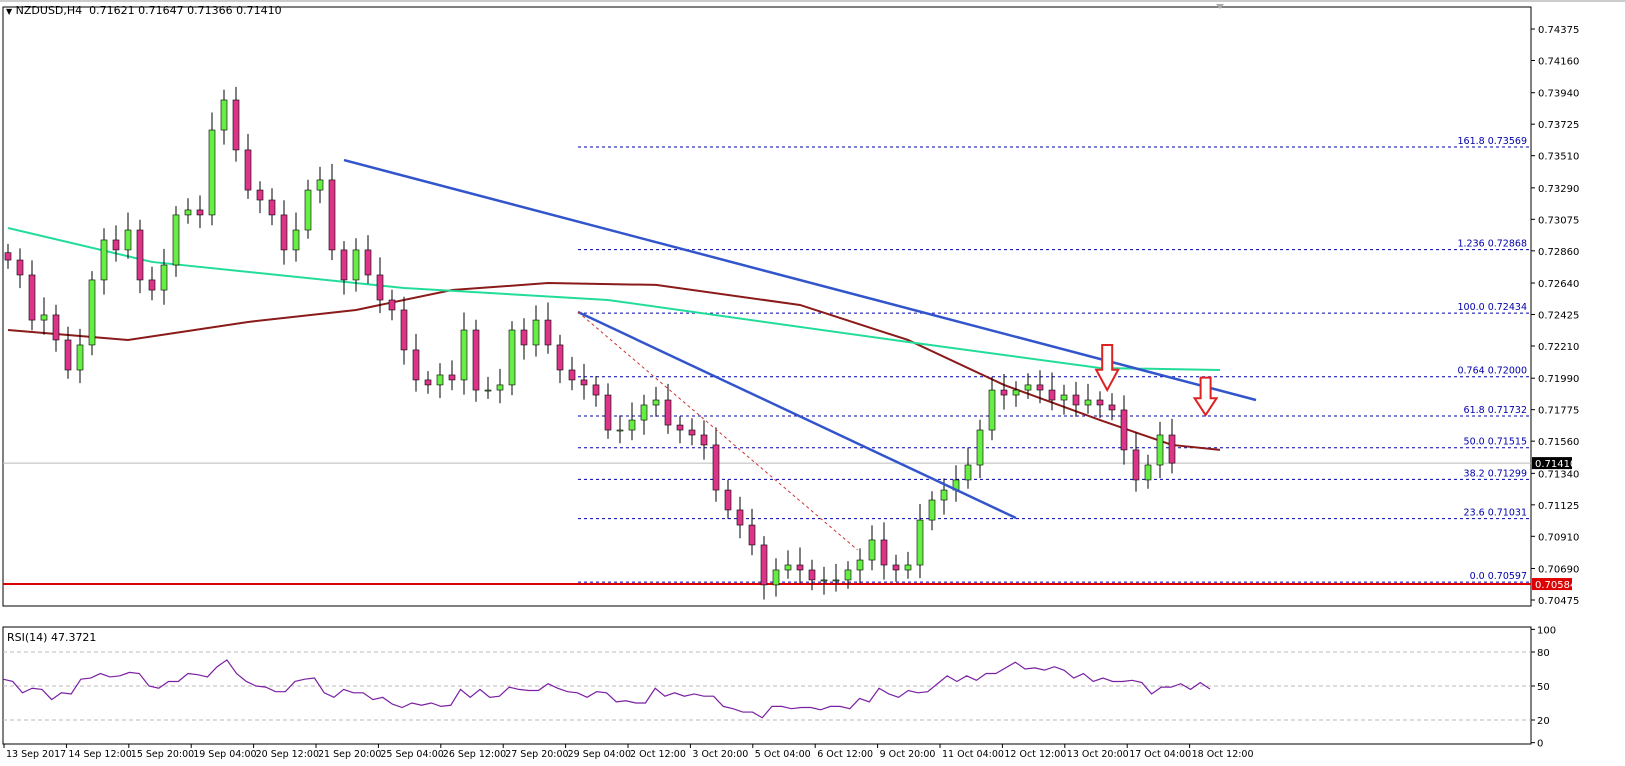 The height and width of the screenshot is (766, 1625). What do you see at coordinates (1492, 307) in the screenshot?
I see `fib-level-label: 100.0 0.72434` at bounding box center [1492, 307].